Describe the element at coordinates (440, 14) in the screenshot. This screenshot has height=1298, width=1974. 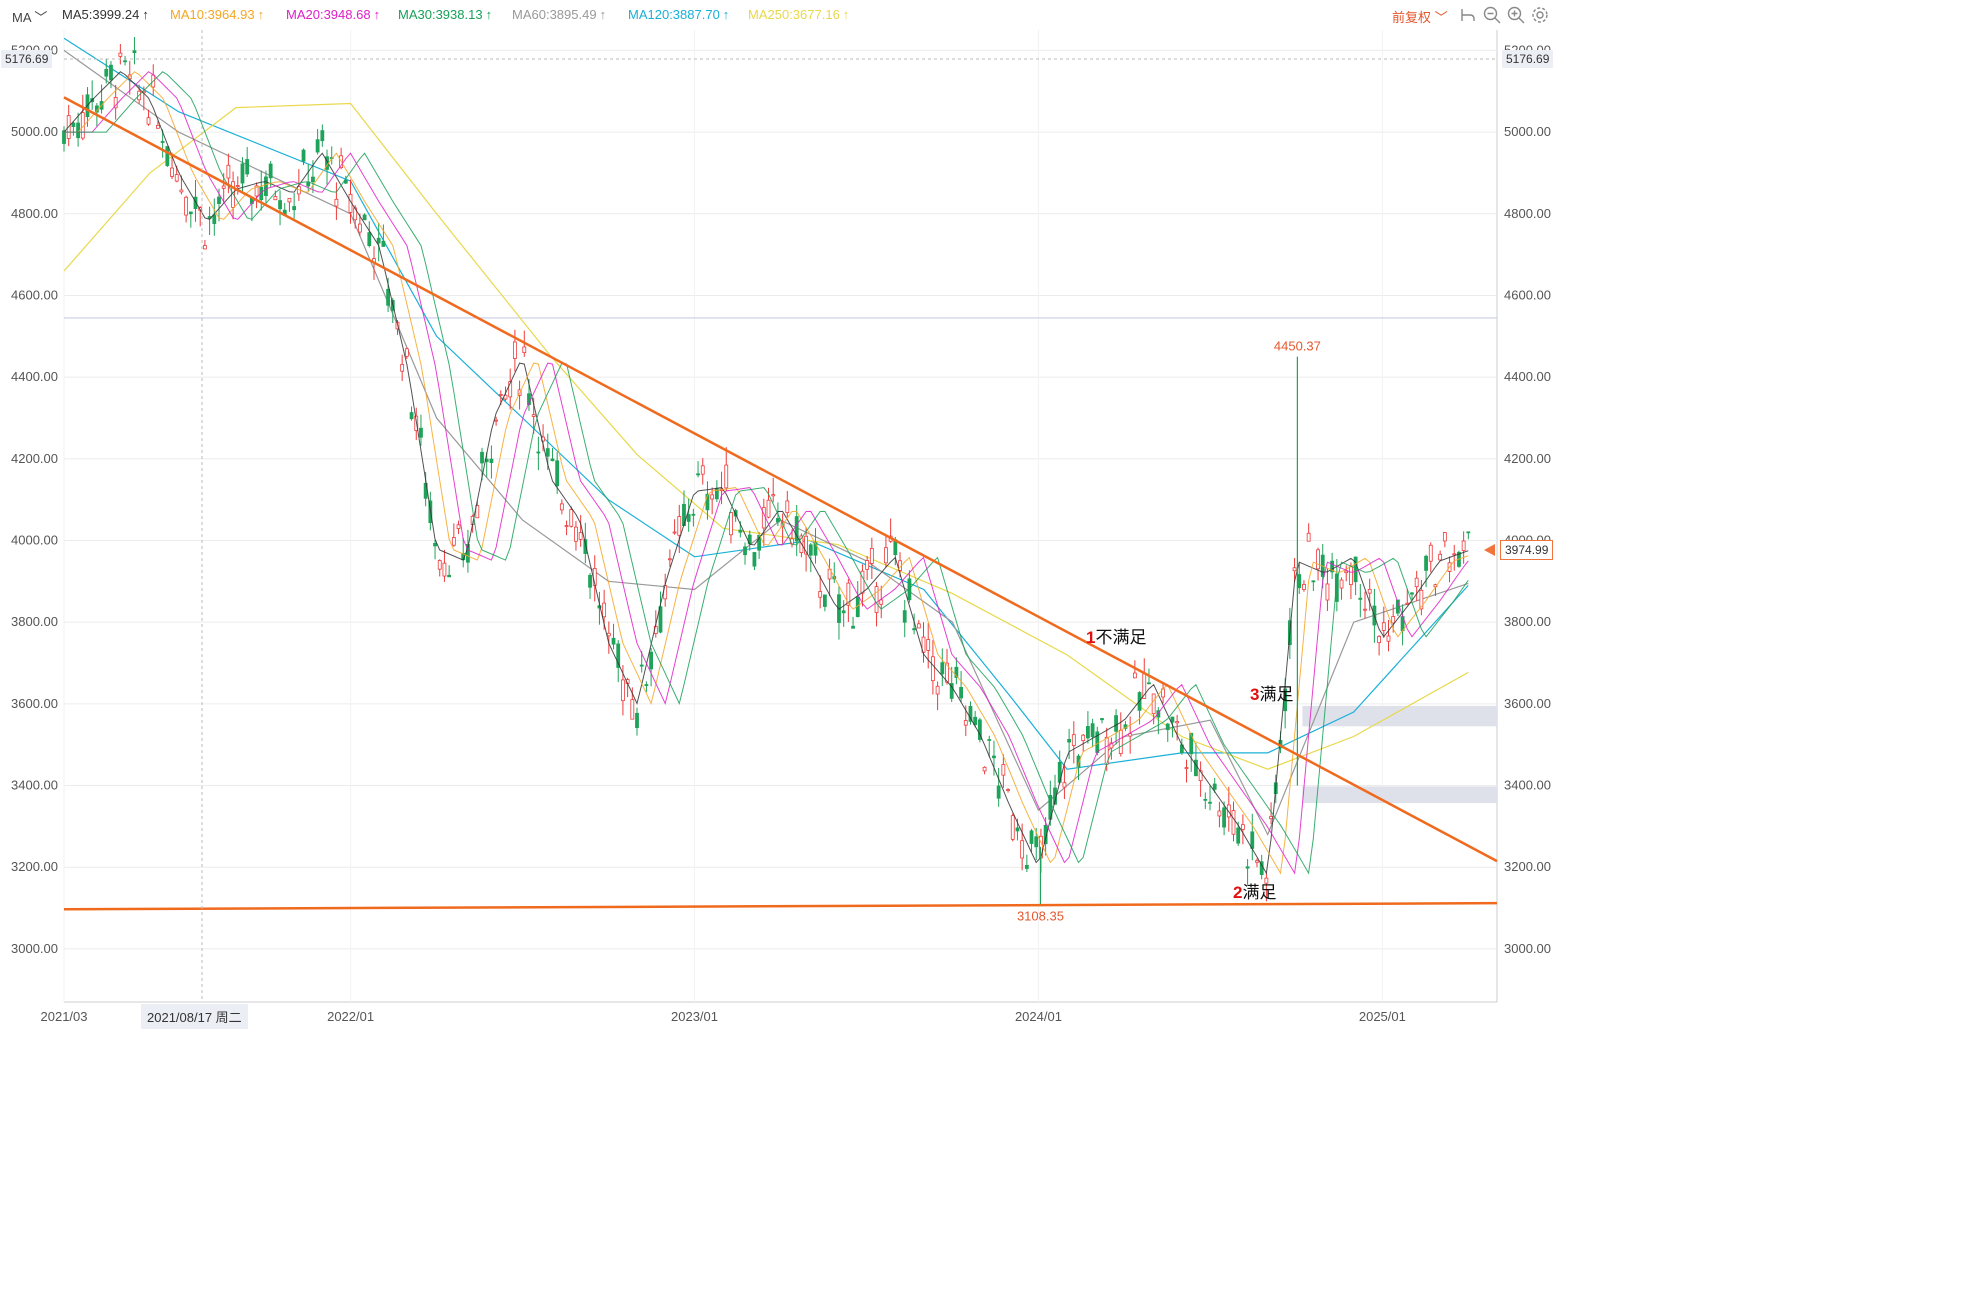
I see `ma-indicator-value: MA30:3938.13` at that location.